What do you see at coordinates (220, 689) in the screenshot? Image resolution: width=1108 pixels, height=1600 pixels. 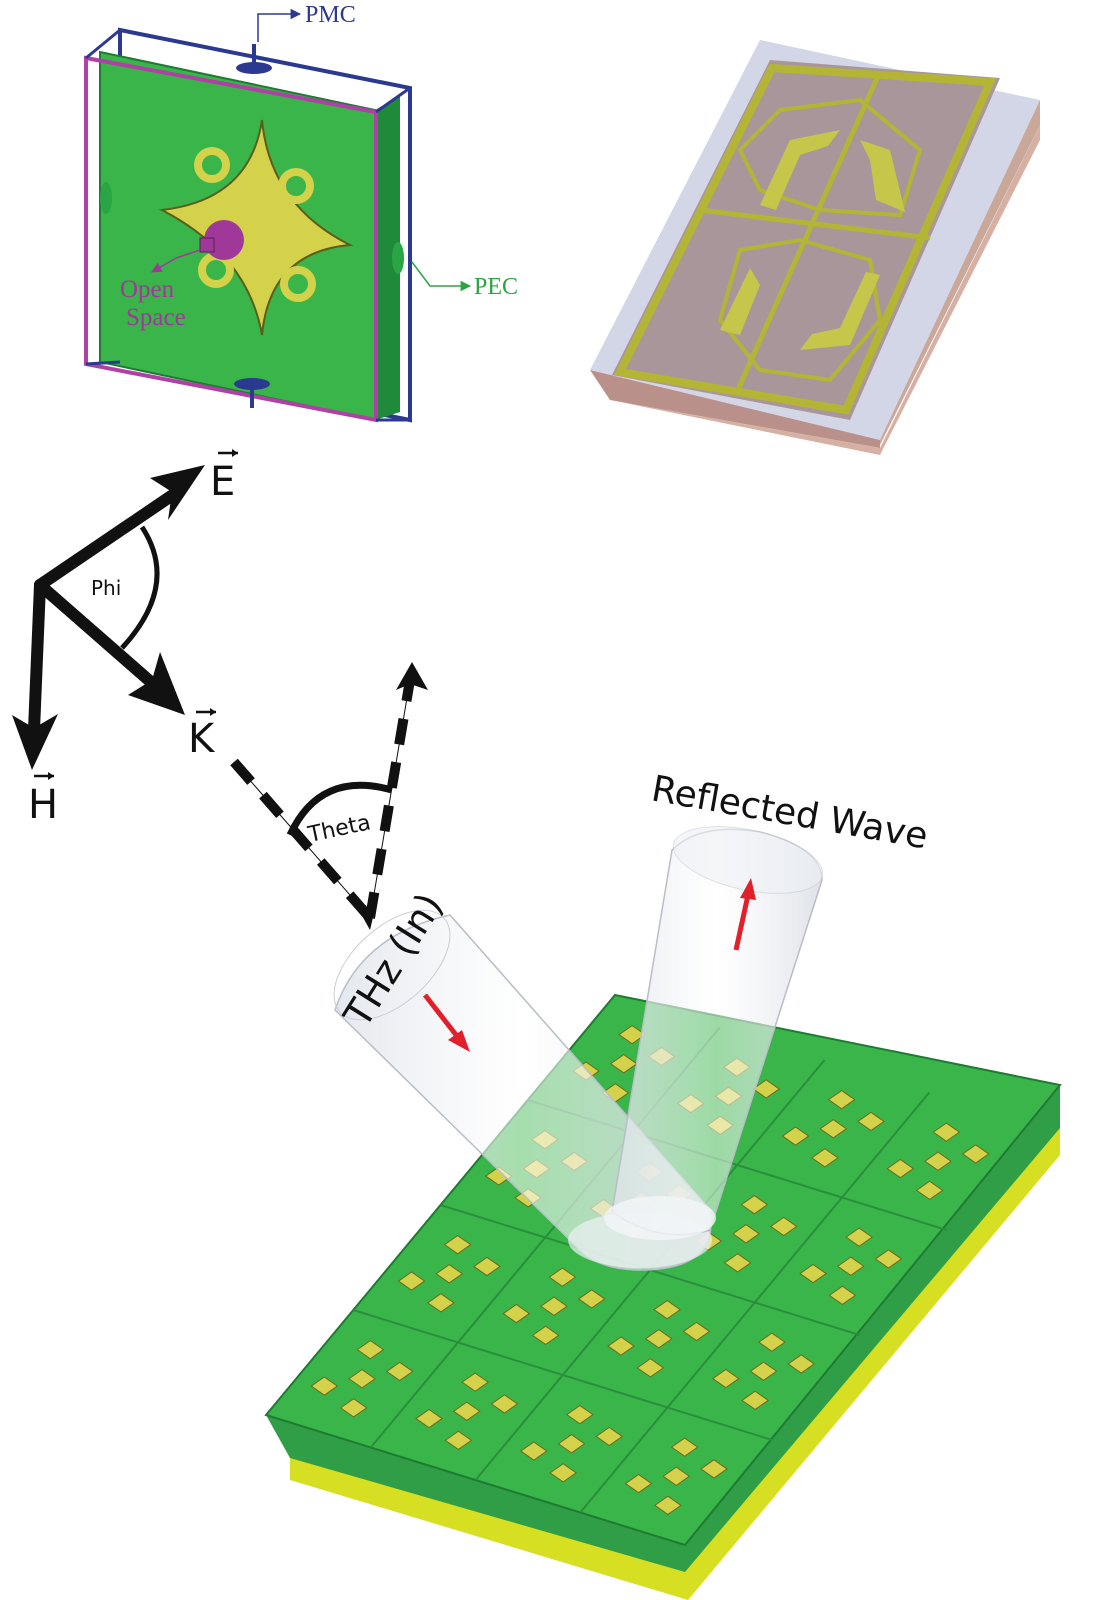 I see `polarization-diagram: E H K Phi Theta` at bounding box center [220, 689].